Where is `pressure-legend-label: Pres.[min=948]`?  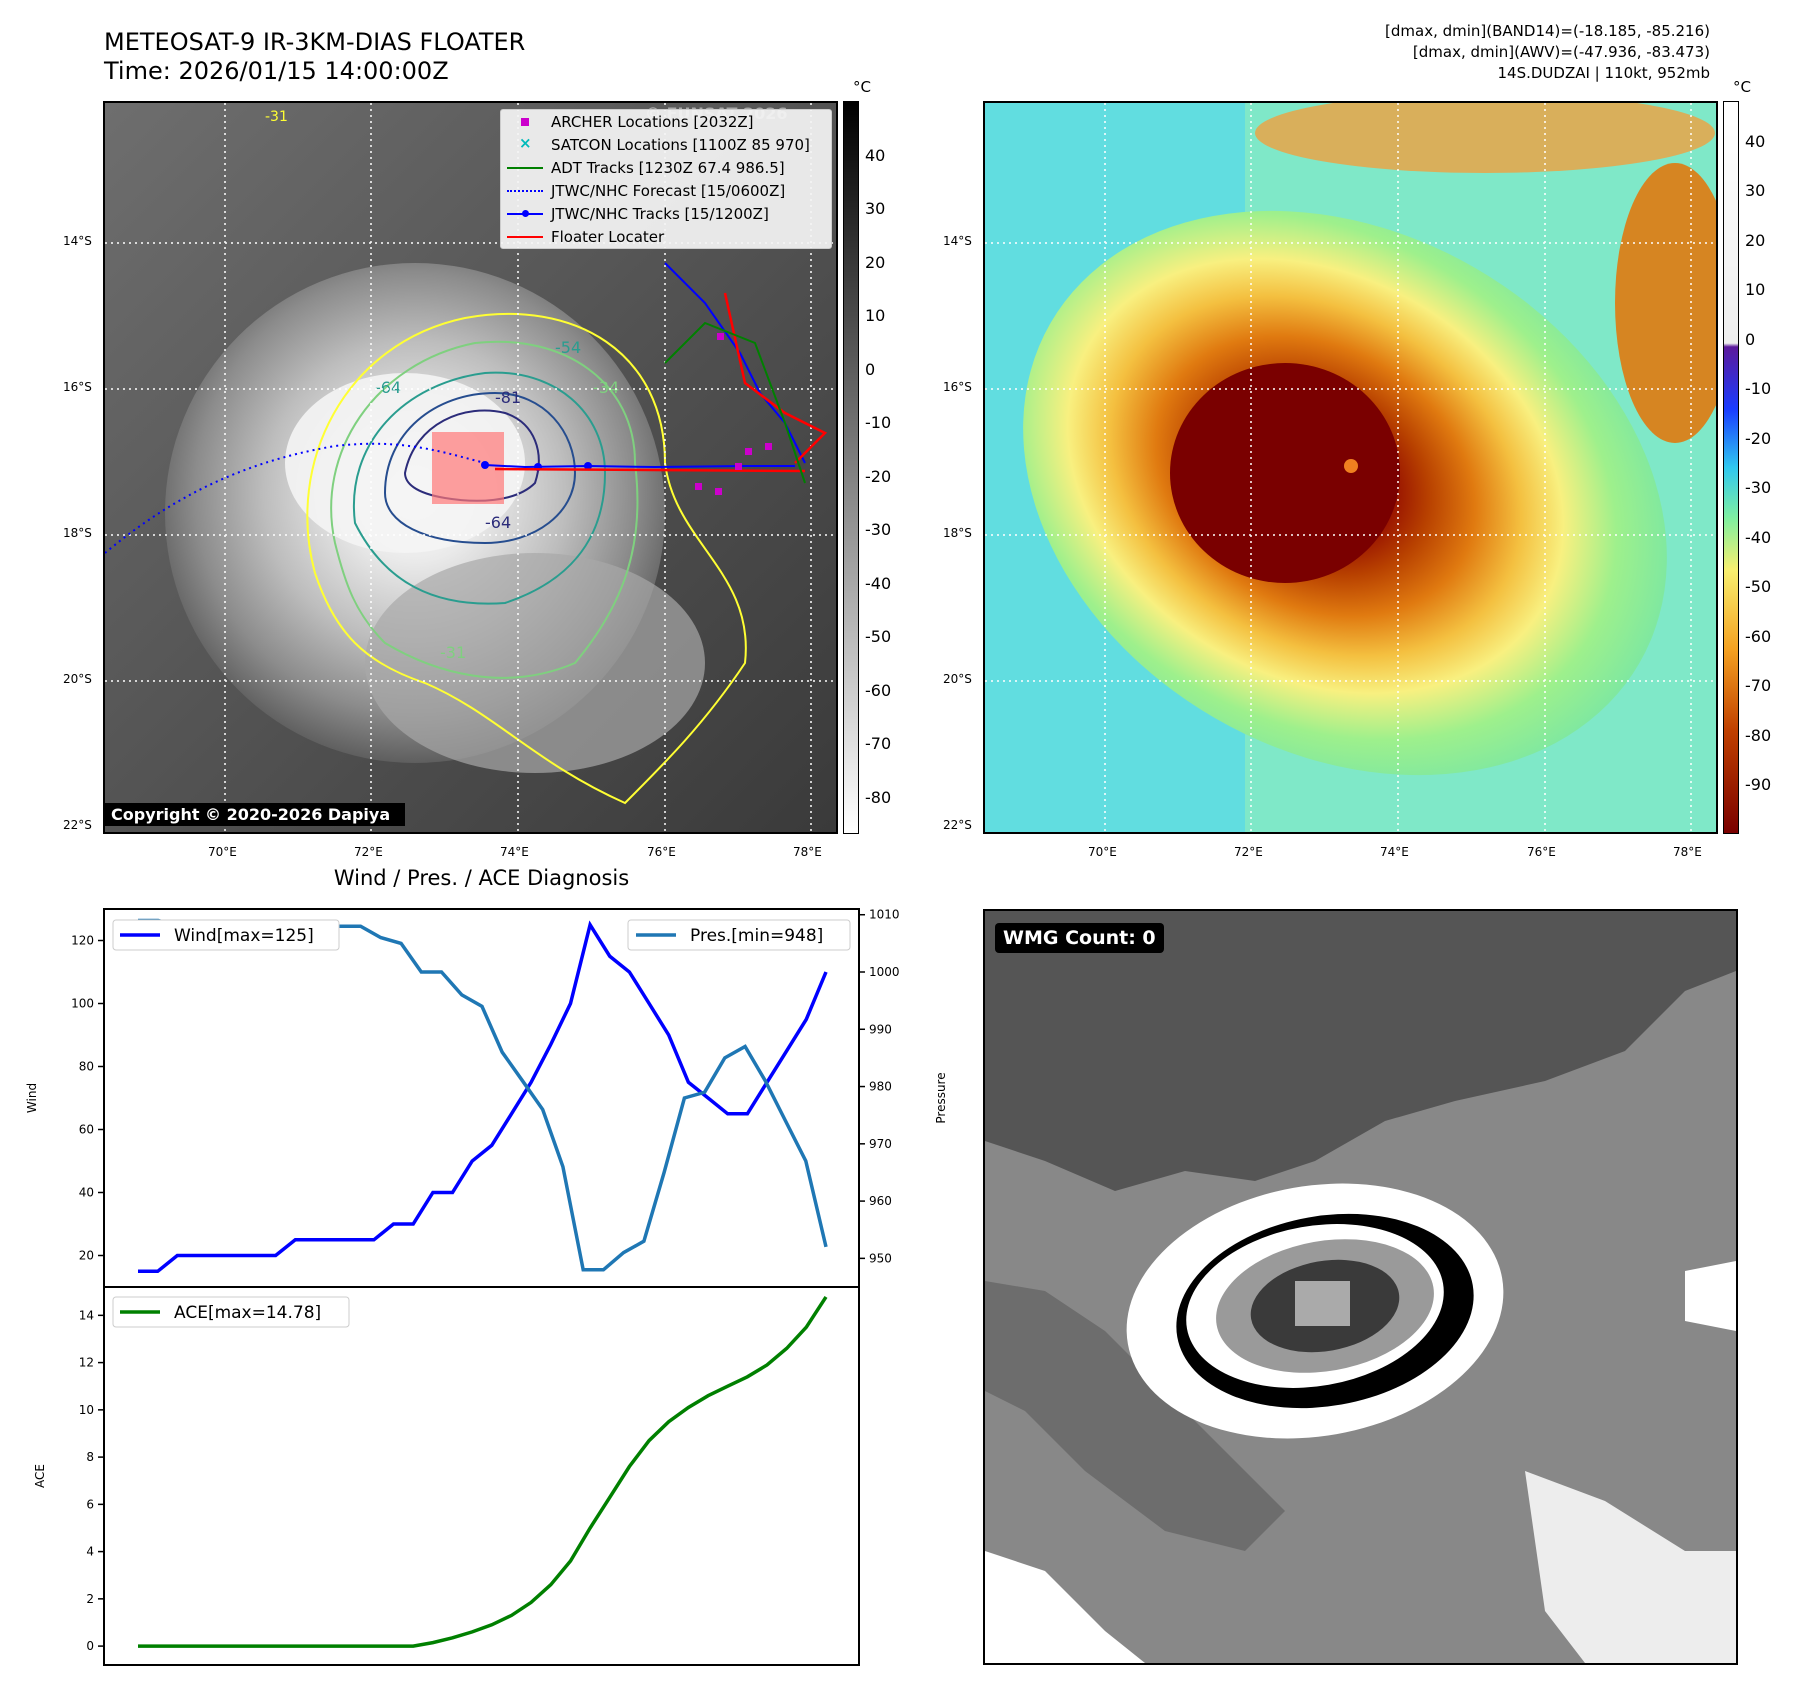 pressure-legend-label: Pres.[min=948] is located at coordinates (756, 936).